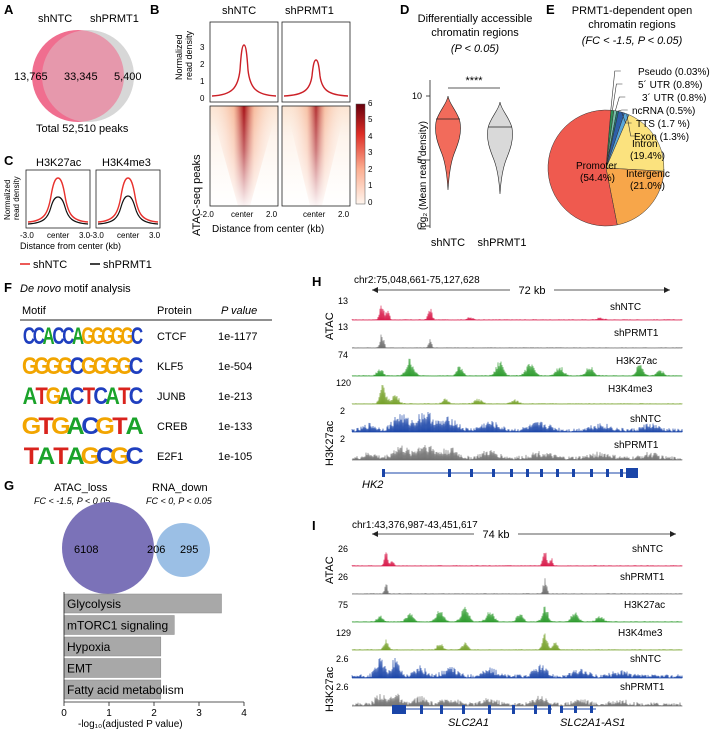  What do you see at coordinates (58, 200) in the screenshot?
I see `profile-c-curve-h3k27ac-shntc` at bounding box center [58, 200].